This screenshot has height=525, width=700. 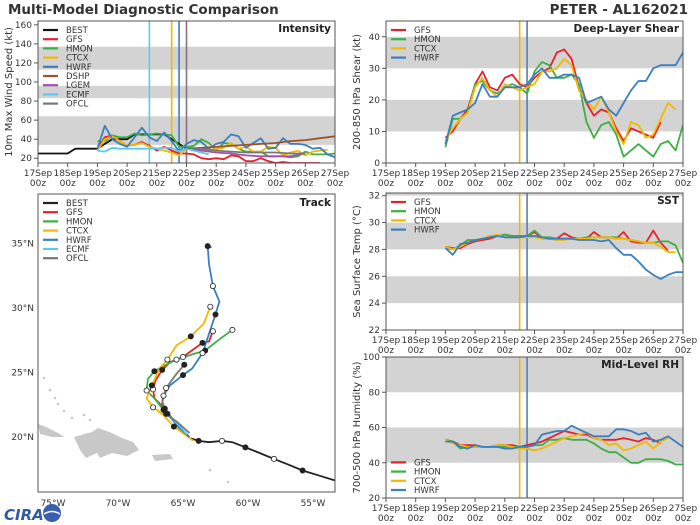 I want to click on cira-logo: CIRA, so click(x=32, y=514).